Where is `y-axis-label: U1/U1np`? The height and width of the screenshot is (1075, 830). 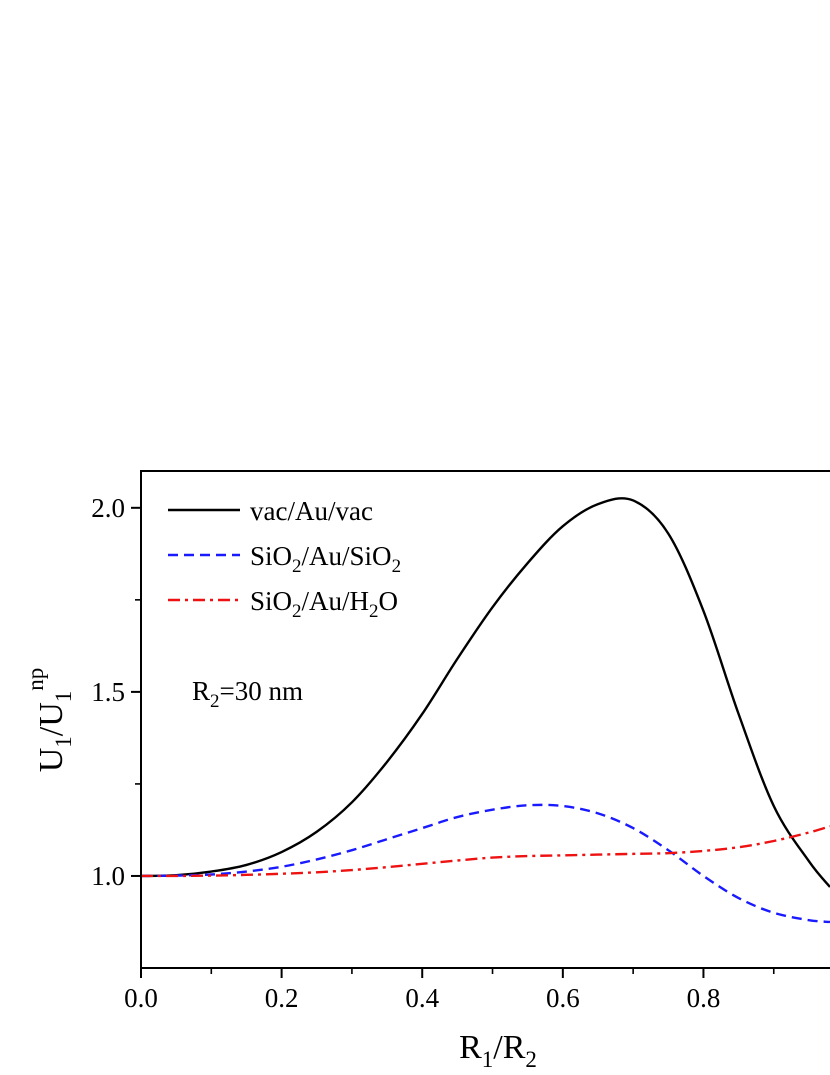
y-axis-label: U1/U1np is located at coordinates (49, 720).